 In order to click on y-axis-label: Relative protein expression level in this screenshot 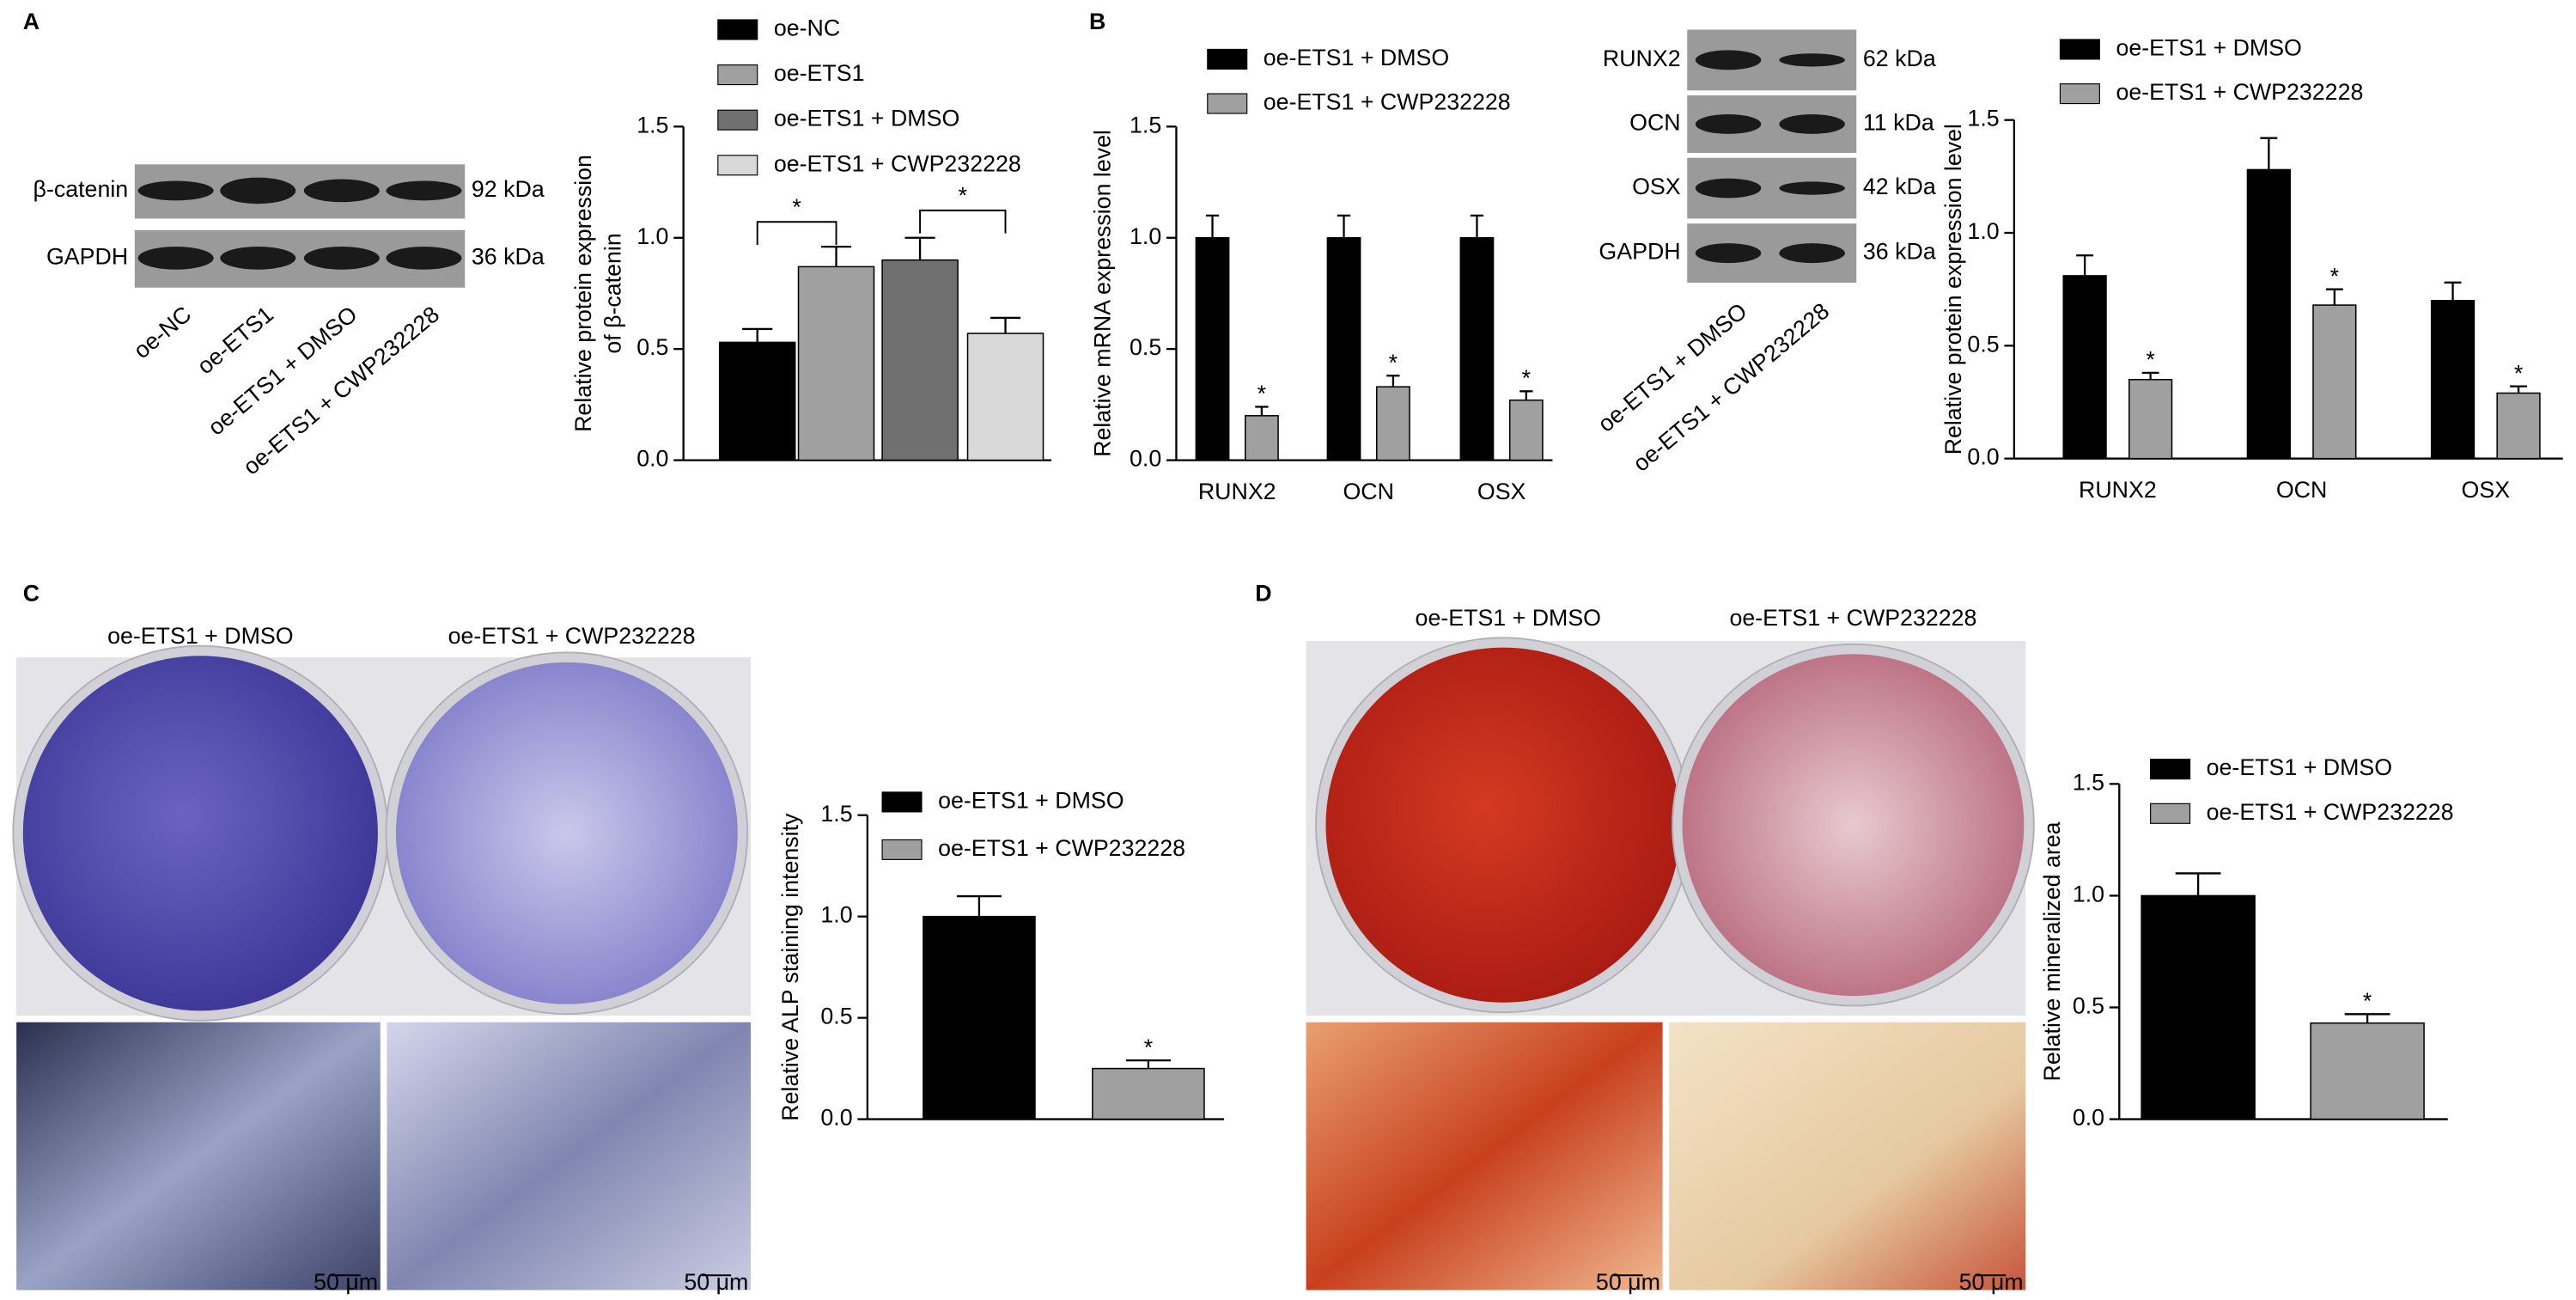, I will do `click(1953, 289)`.